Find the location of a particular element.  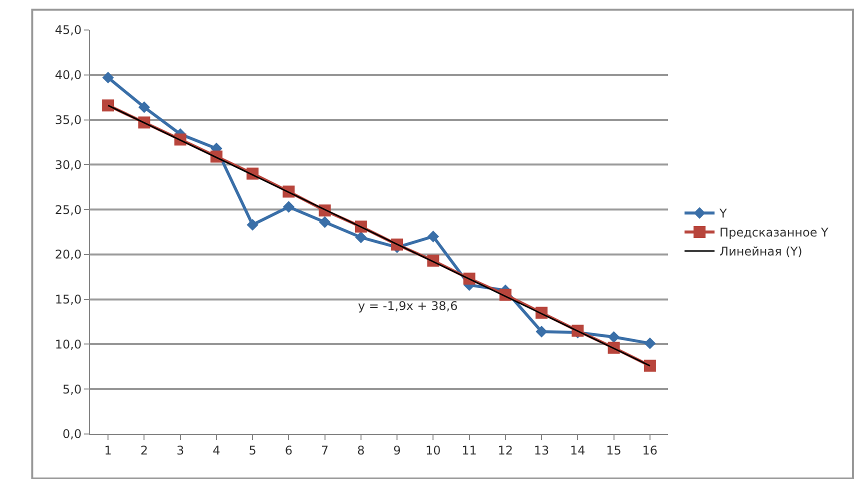

y-tick-label: 25,0 is located at coordinates (68, 209).